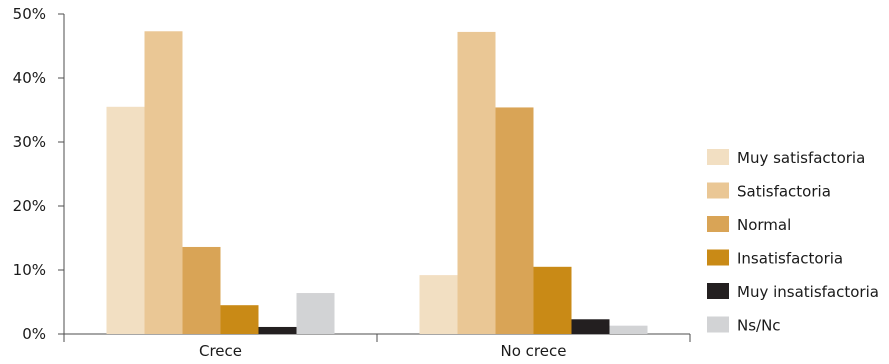 The height and width of the screenshot is (364, 889). Describe the element at coordinates (239, 319) in the screenshot. I see `bar-crece-insatisfactoria` at that location.